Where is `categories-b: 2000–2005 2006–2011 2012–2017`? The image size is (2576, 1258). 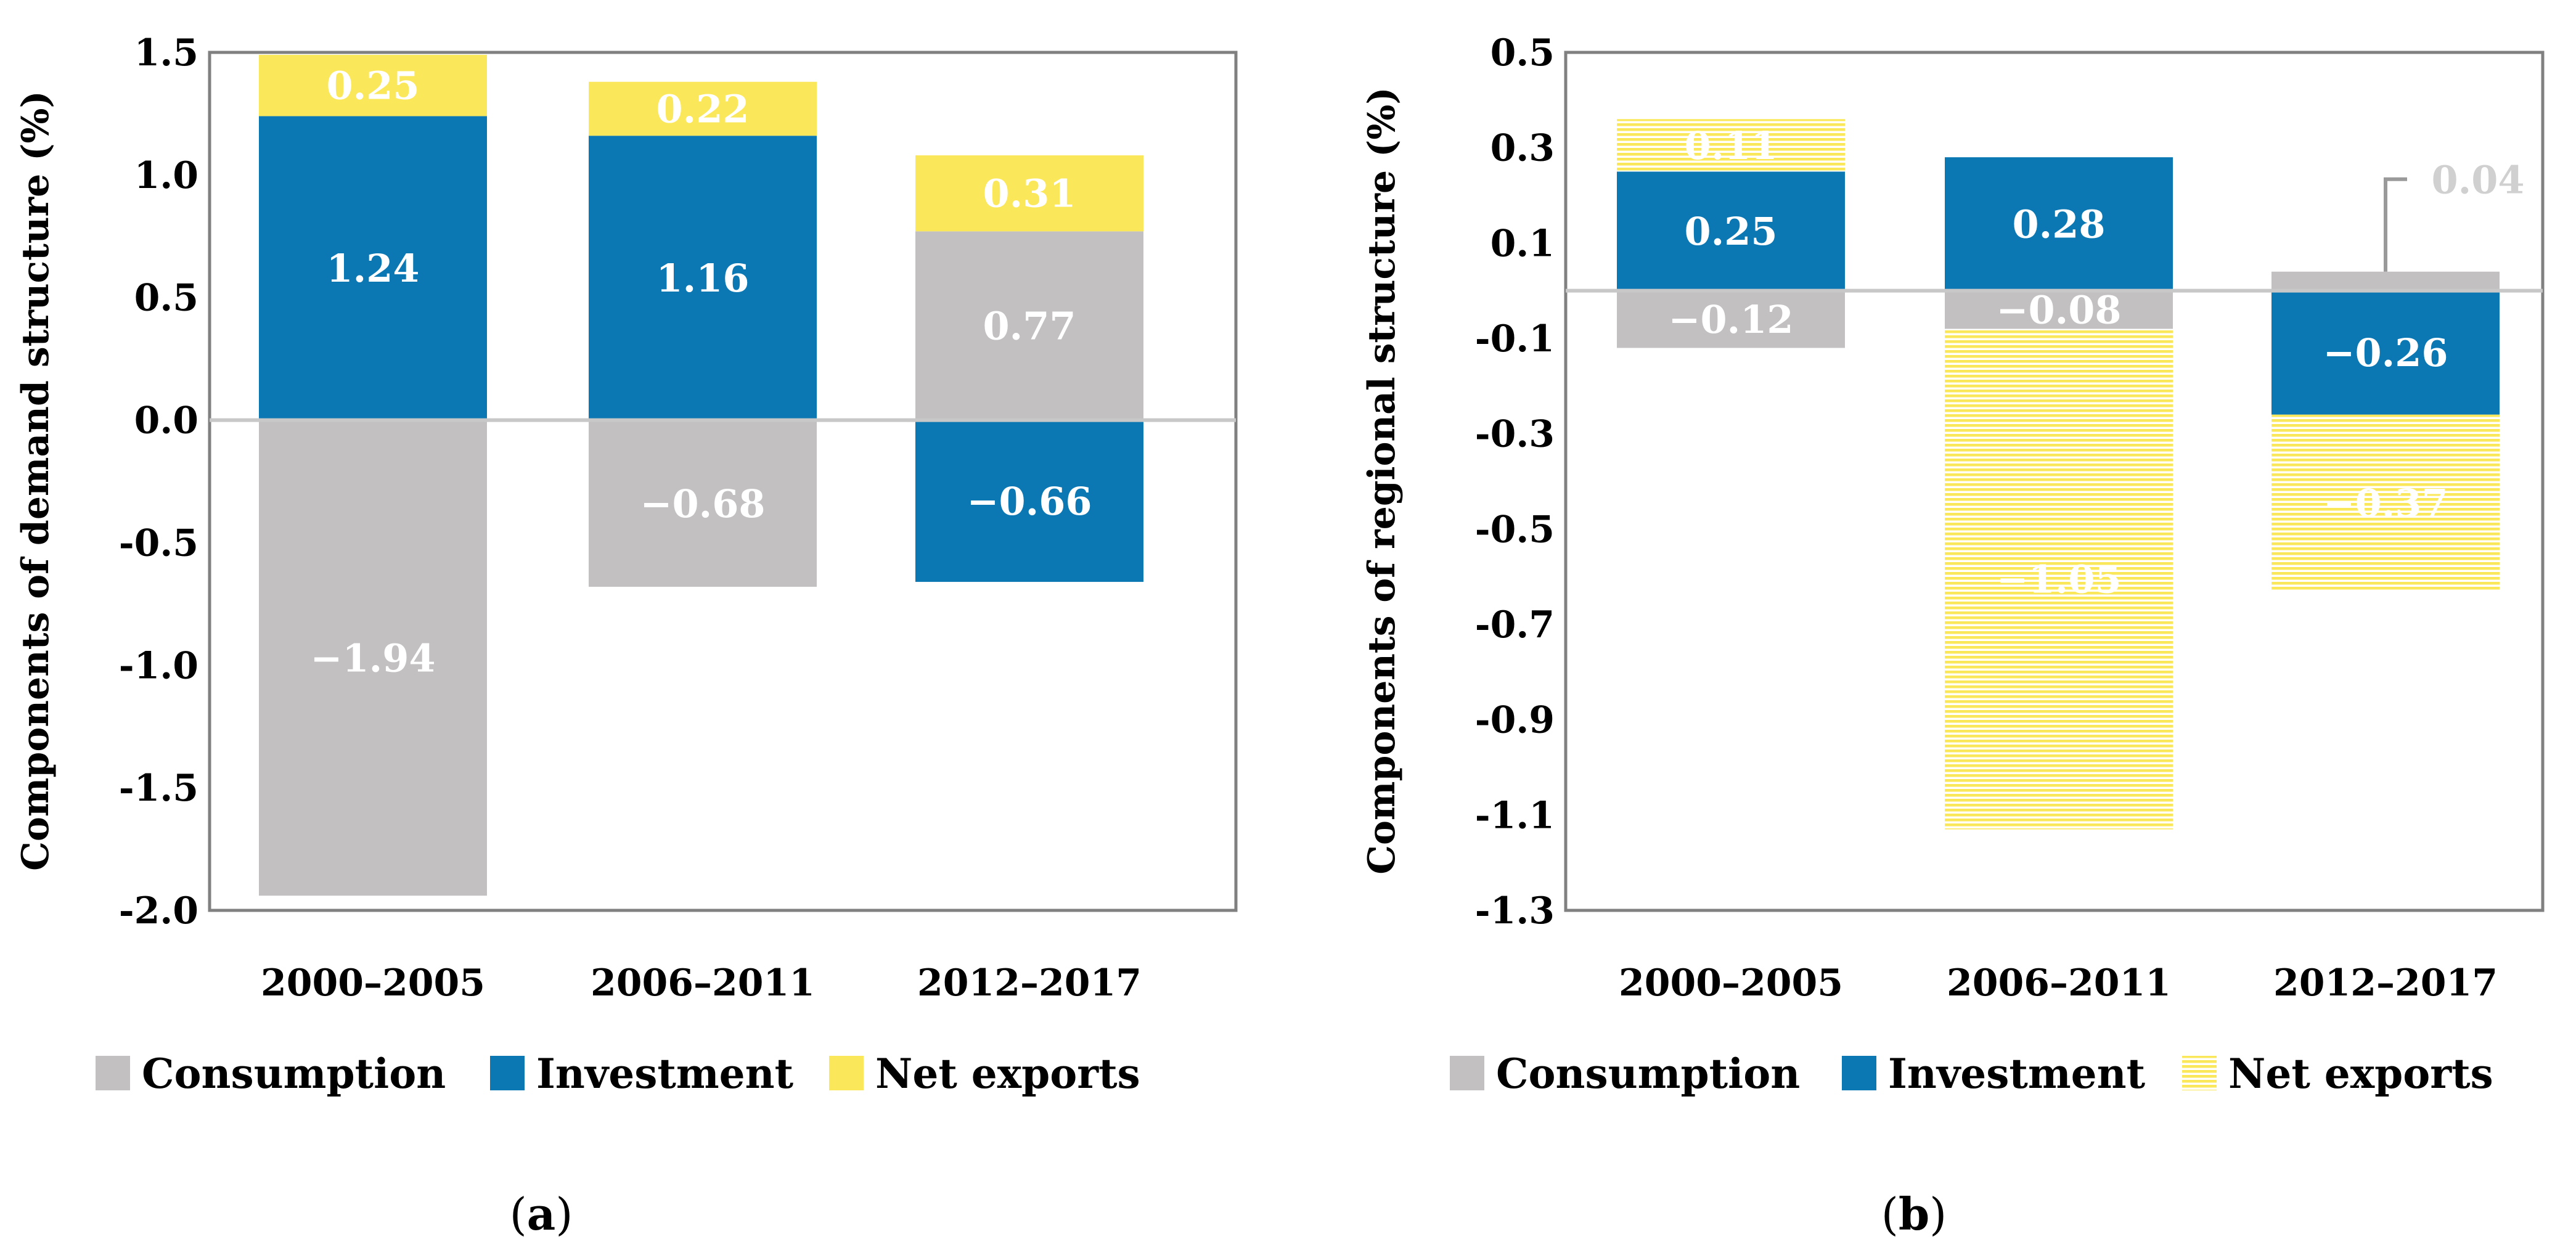
categories-b: 2000–2005 2006–2011 2012–2017 is located at coordinates (2058, 983).